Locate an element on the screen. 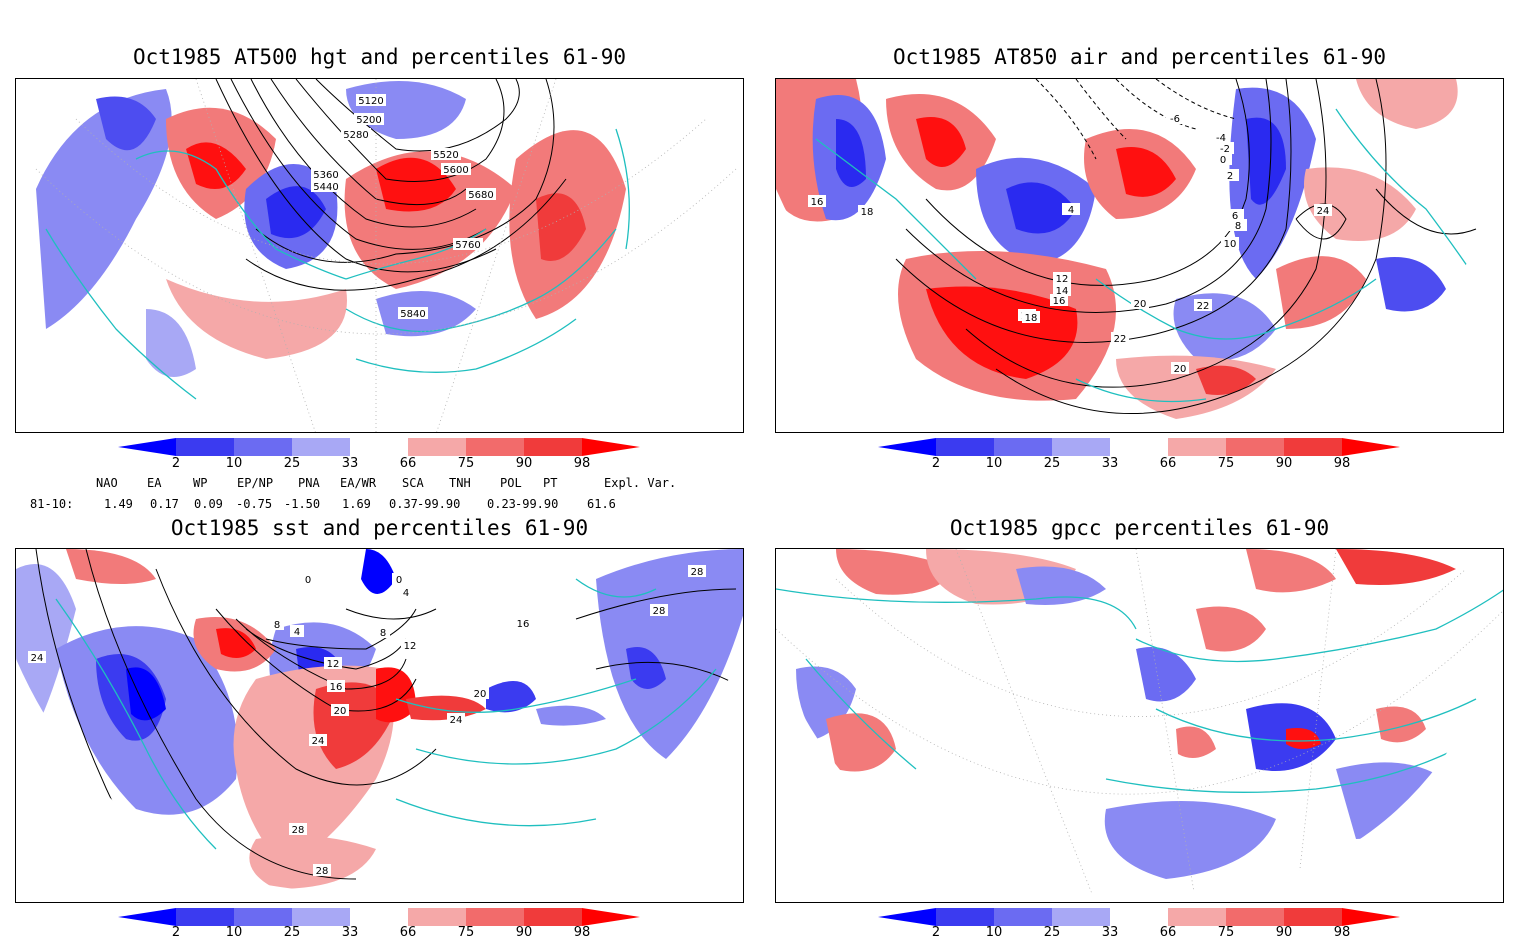 Image resolution: width=1520 pixels, height=940 pixels. contour-label: 6 is located at coordinates (1235, 216).